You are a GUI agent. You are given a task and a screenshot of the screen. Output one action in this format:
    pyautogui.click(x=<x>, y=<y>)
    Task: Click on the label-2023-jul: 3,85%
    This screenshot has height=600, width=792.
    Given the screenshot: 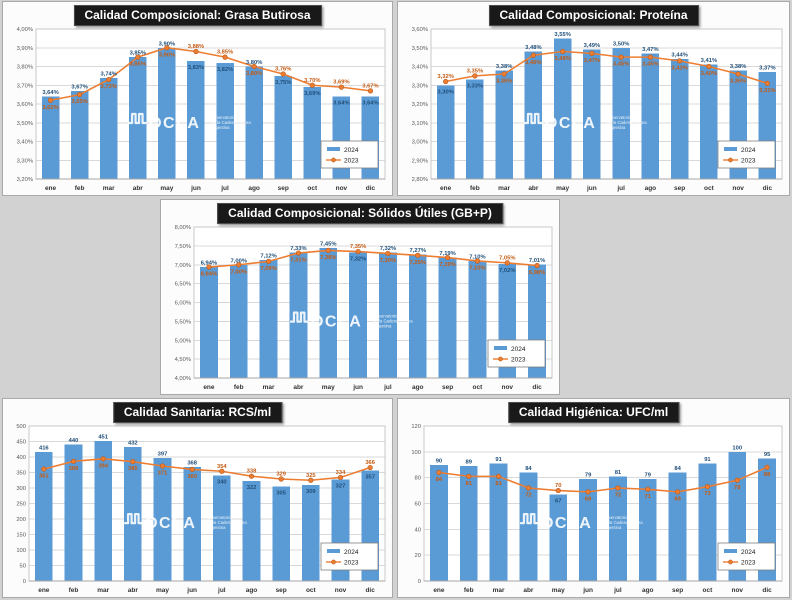 What is the action you would take?
    pyautogui.click(x=225, y=53)
    